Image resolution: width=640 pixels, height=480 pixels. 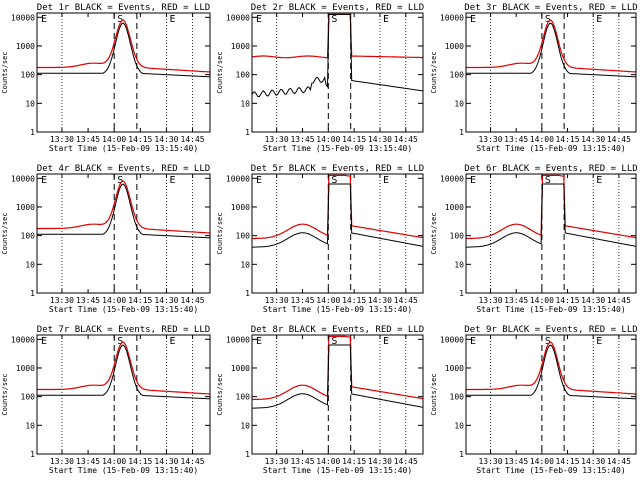 I want to click on y-tick-label: 100, so click(x=457, y=397).